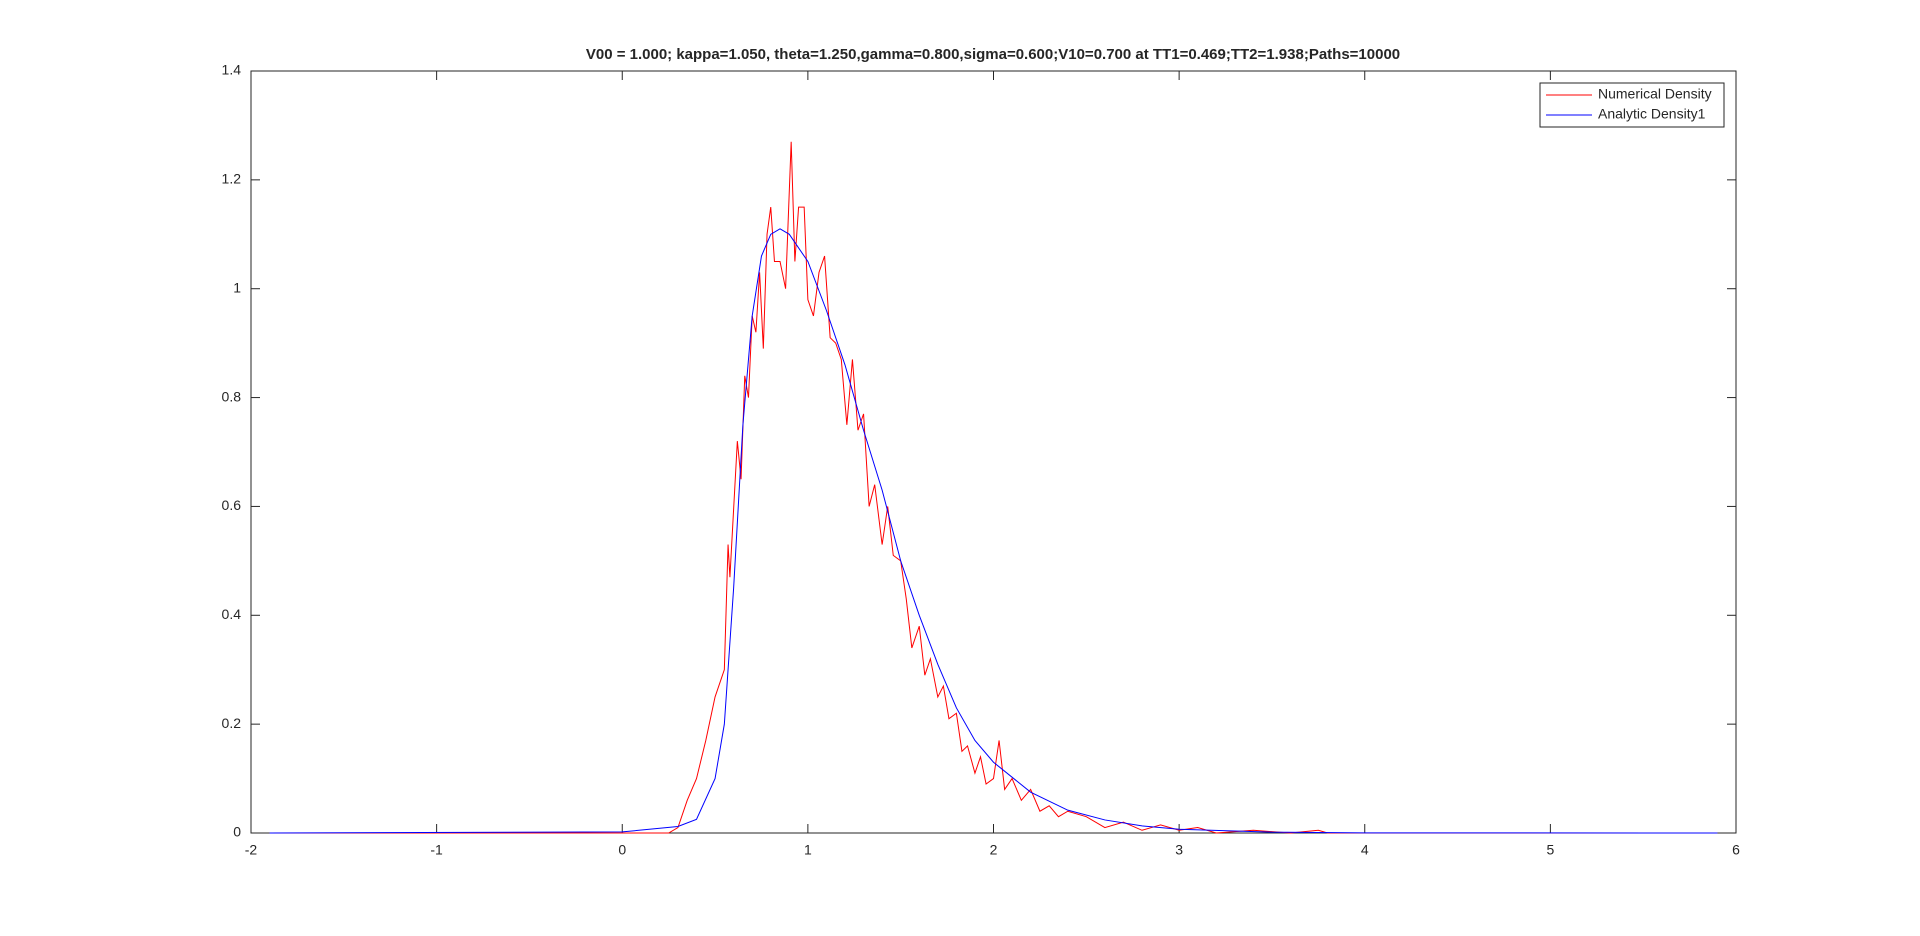 The width and height of the screenshot is (1920, 936). I want to click on x-tick-label: 3, so click(1179, 850).